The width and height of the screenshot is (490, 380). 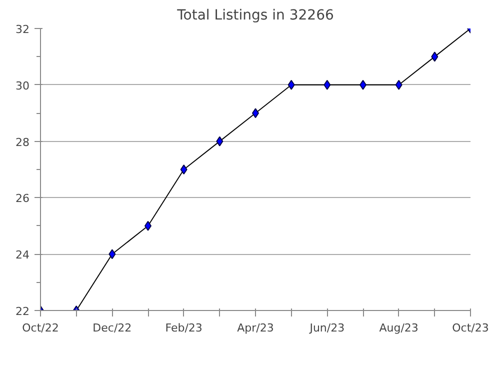 What do you see at coordinates (23, 142) in the screenshot?
I see `y-tick-label: 28` at bounding box center [23, 142].